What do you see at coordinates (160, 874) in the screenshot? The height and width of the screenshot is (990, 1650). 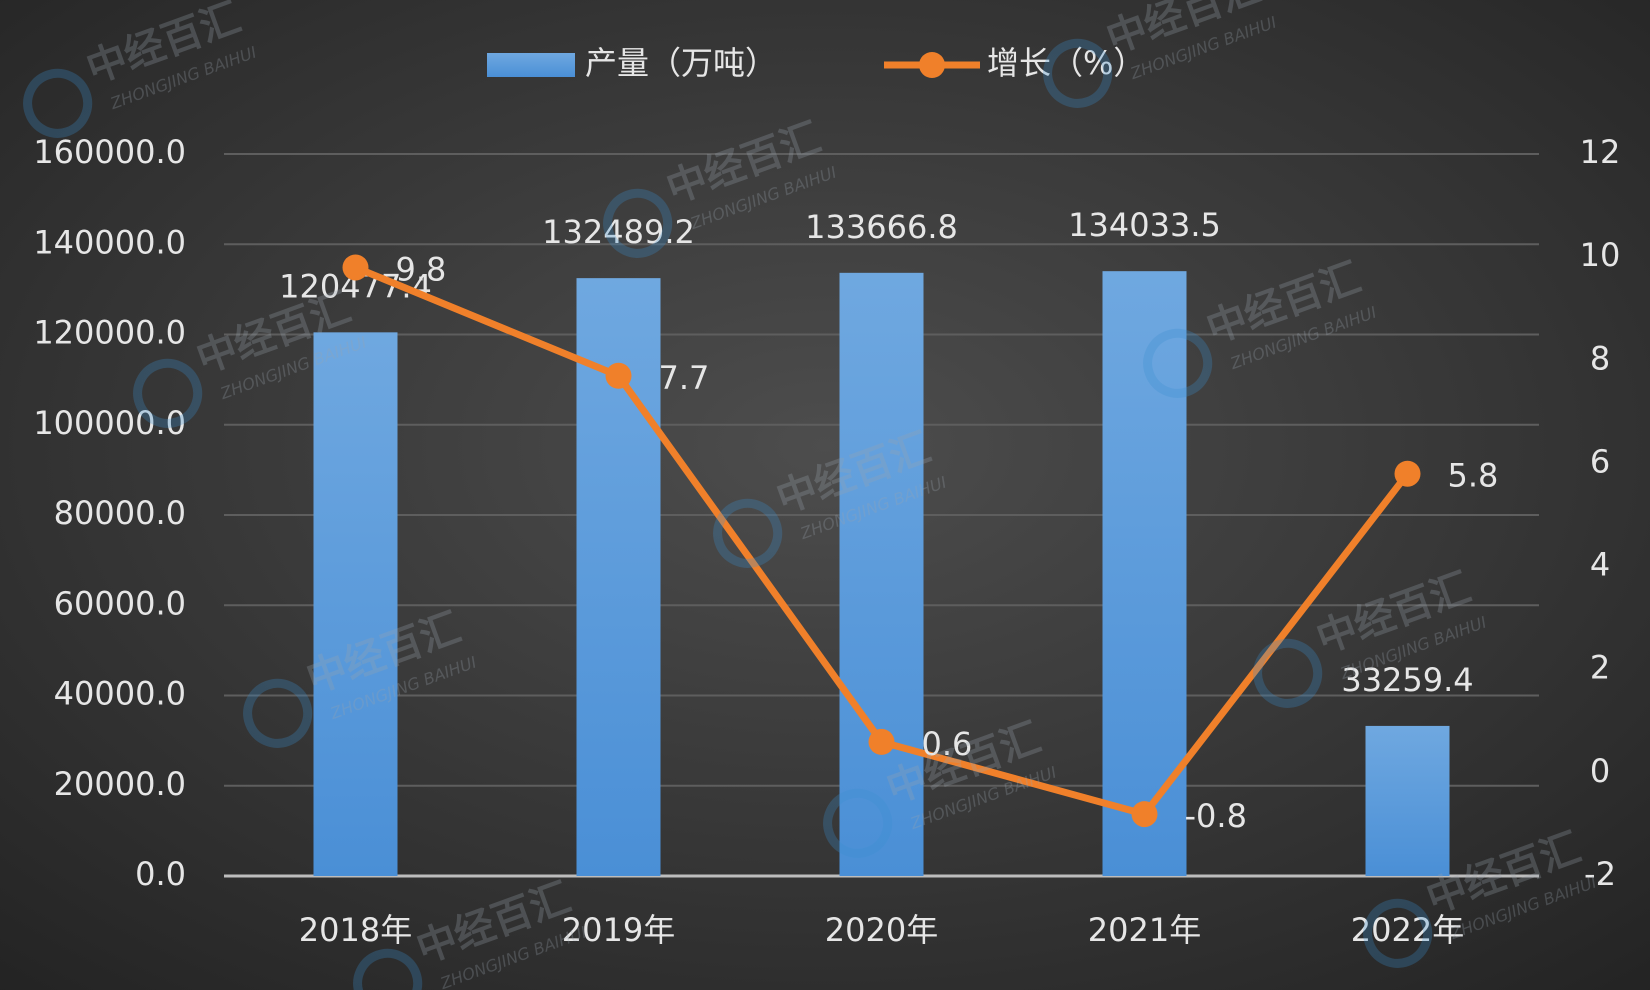 I see `y-tick-label: 0.0` at bounding box center [160, 874].